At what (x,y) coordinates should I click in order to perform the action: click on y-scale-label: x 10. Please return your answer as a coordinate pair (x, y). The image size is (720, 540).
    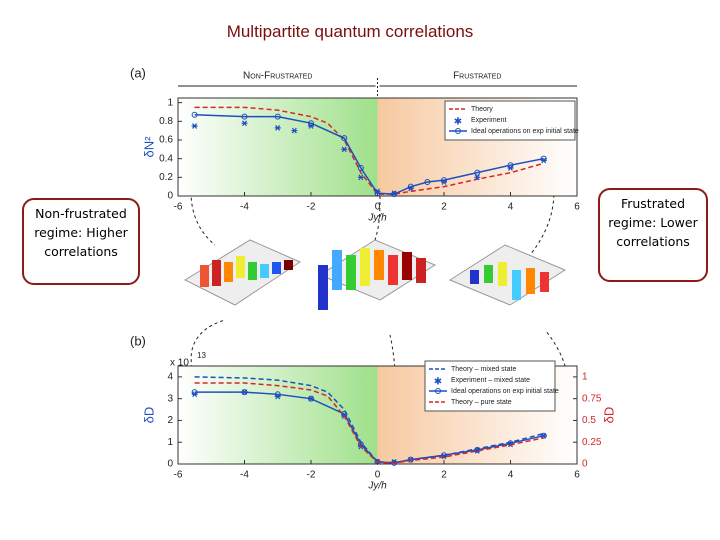
    Looking at the image, I should click on (179, 363).